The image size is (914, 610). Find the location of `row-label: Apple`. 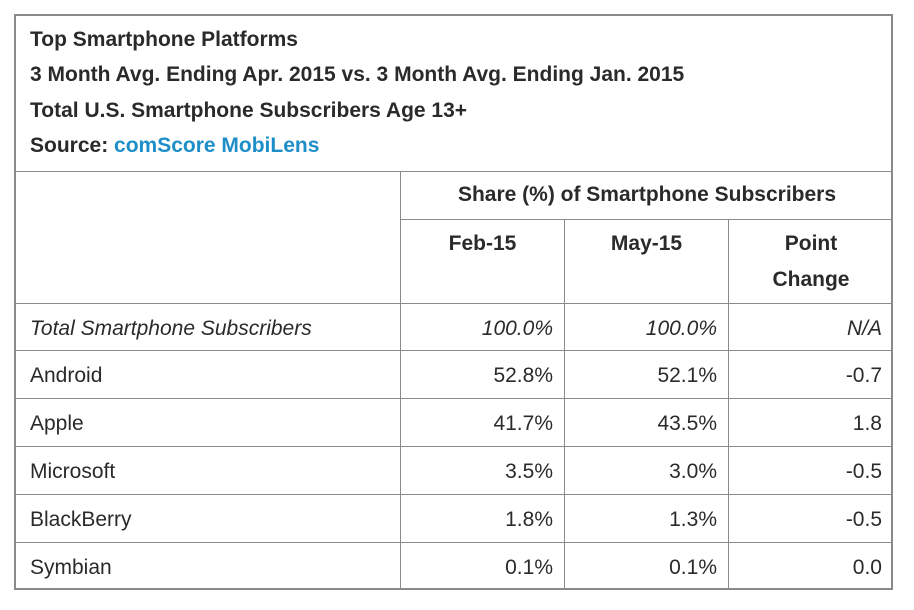

row-label: Apple is located at coordinates (57, 423).